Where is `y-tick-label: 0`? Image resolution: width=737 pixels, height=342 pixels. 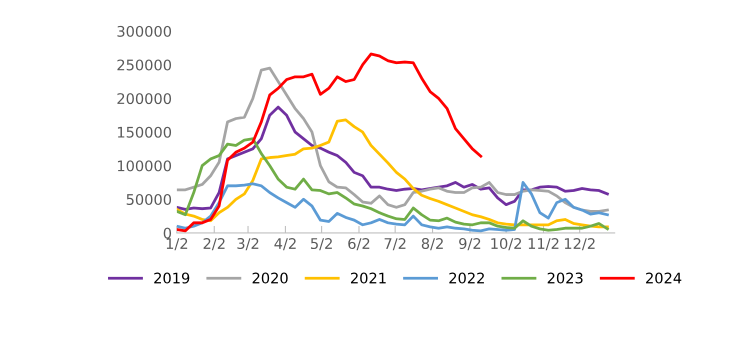
y-tick-label: 0 is located at coordinates (168, 233).